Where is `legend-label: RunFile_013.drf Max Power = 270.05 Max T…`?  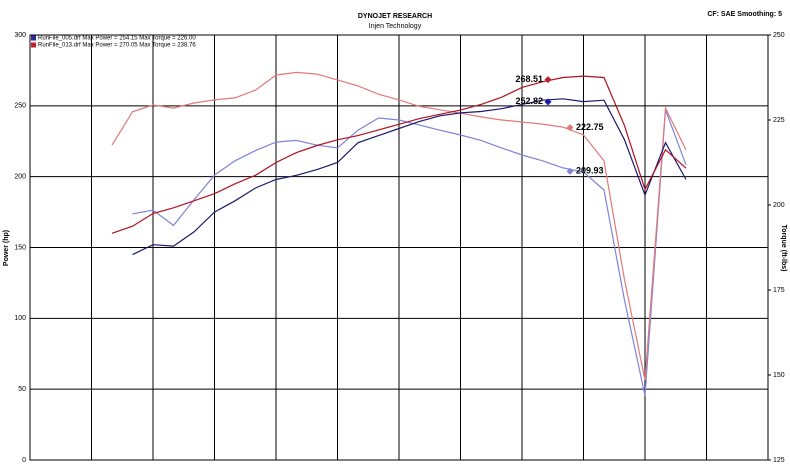
legend-label: RunFile_013.drf Max Power = 270.05 Max T… is located at coordinates (117, 46).